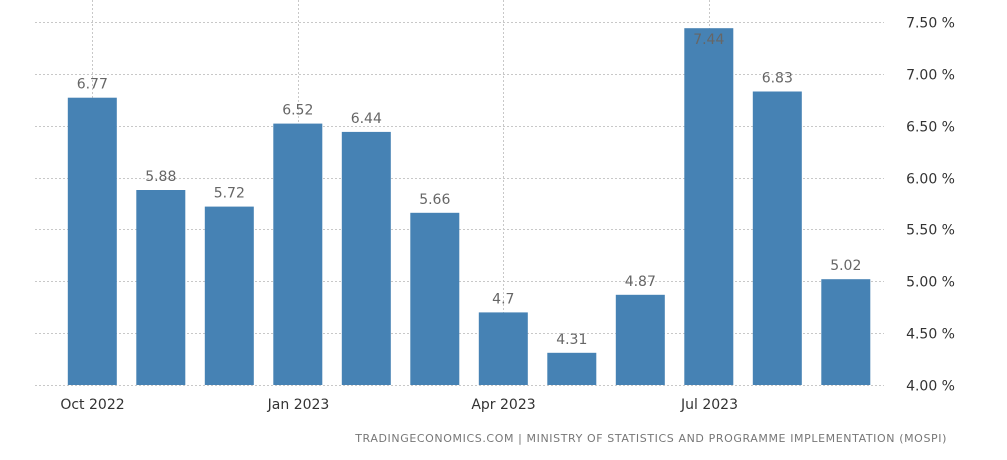 The image size is (1007, 460). What do you see at coordinates (298, 405) in the screenshot?
I see `x-tick-label: Jan 2023` at bounding box center [298, 405].